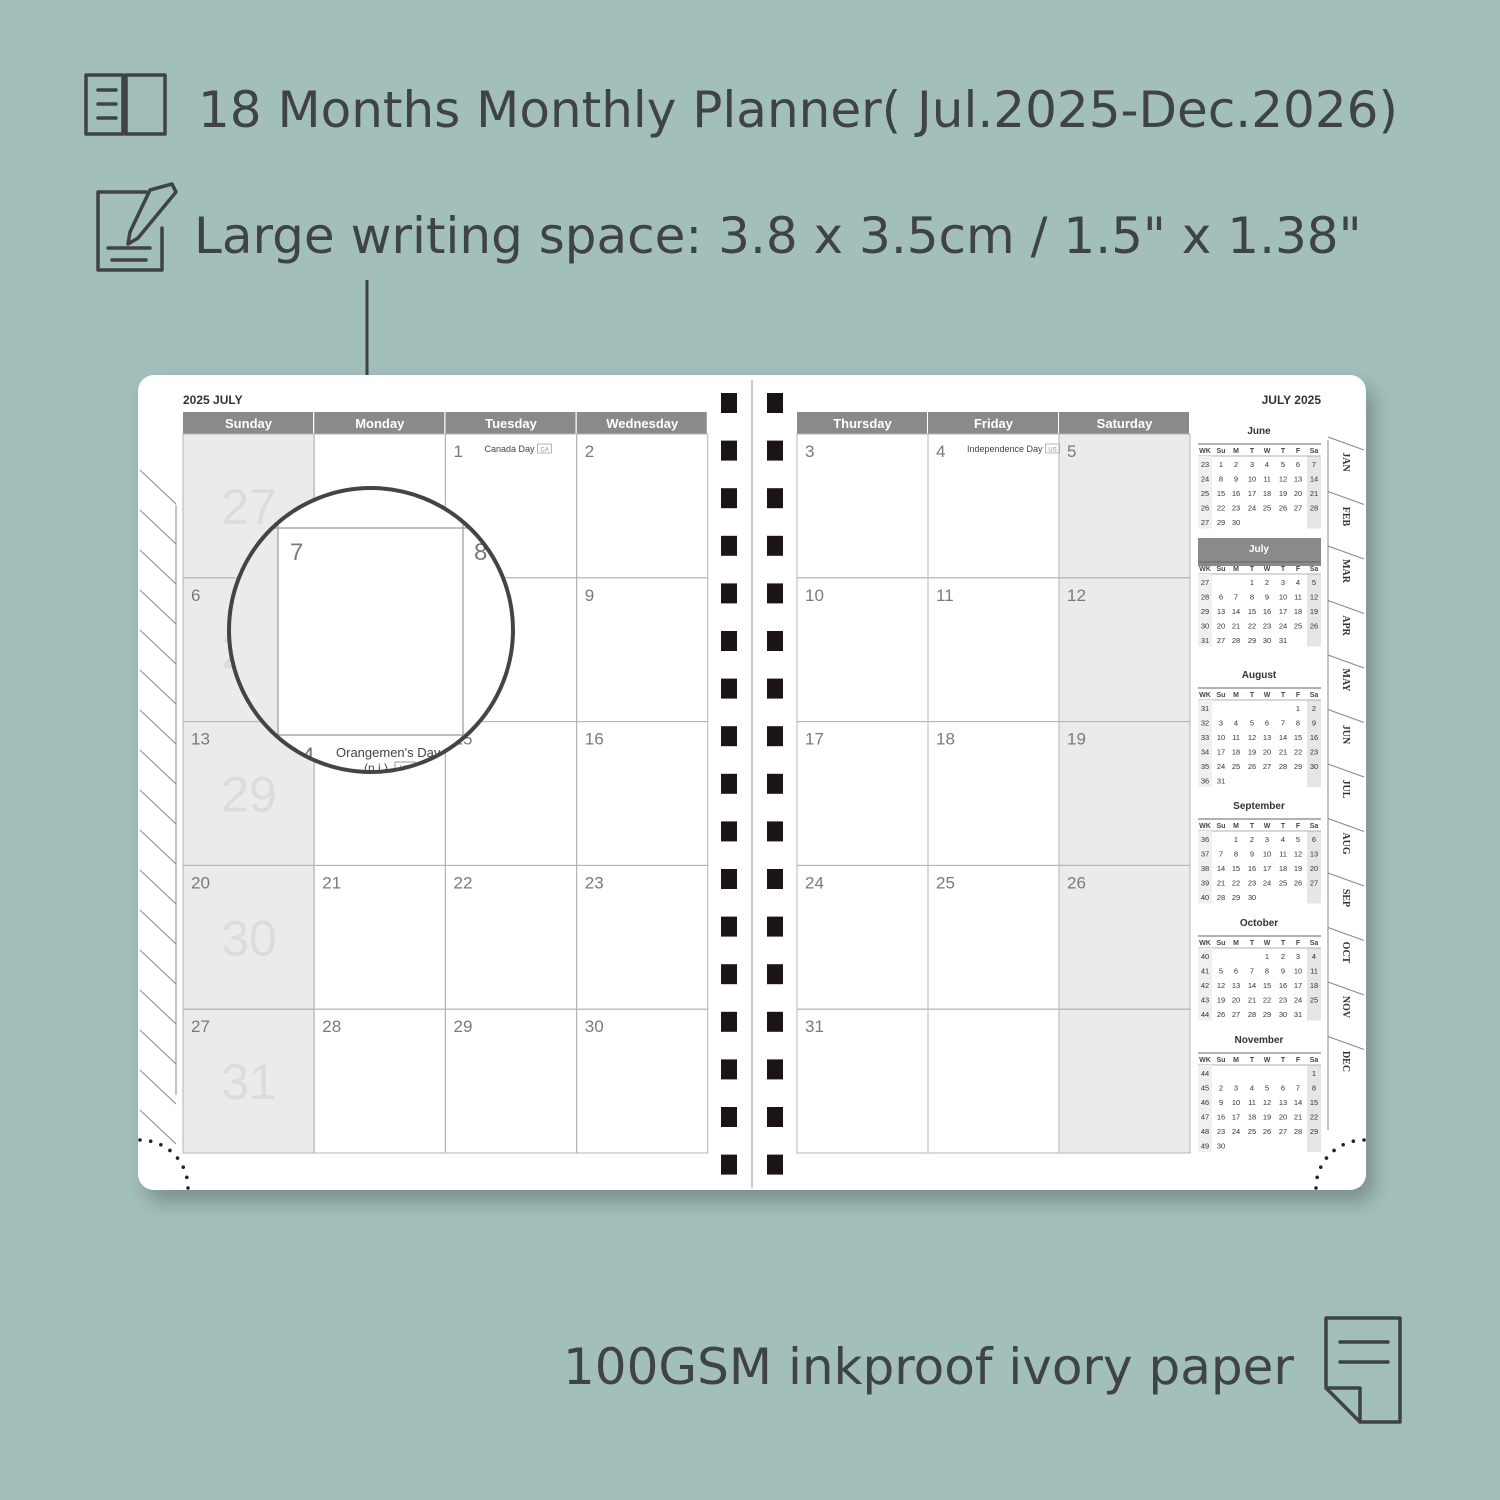  Describe the element at coordinates (1205, 1073) in the screenshot. I see `mini-week: 44` at that location.